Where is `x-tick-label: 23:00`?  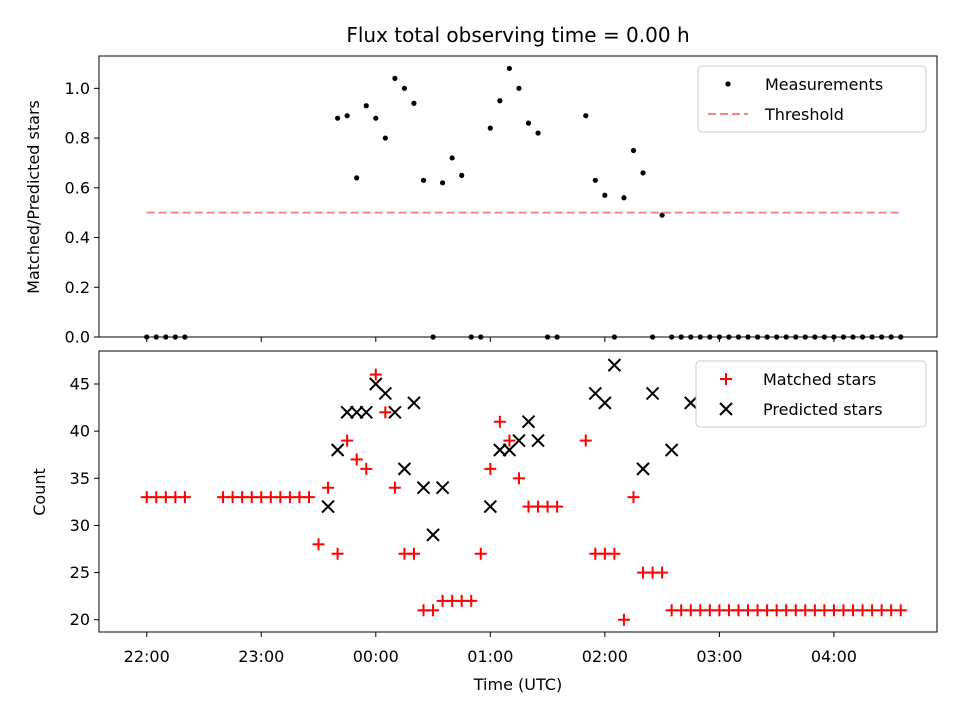 x-tick-label: 23:00 is located at coordinates (261, 656).